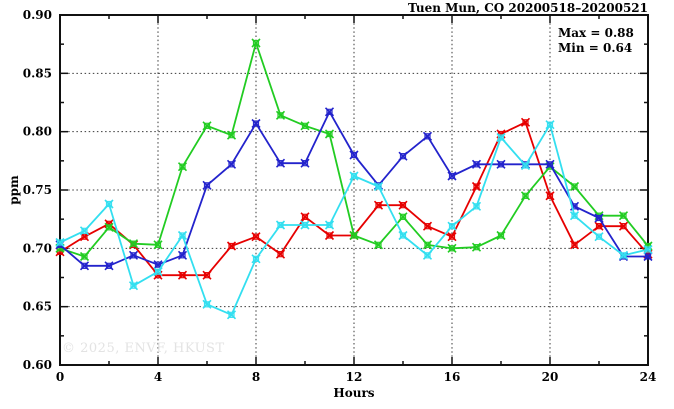 The height and width of the screenshot is (409, 674). What do you see at coordinates (37, 73) in the screenshot?
I see `y-tick-label: 0.85` at bounding box center [37, 73].